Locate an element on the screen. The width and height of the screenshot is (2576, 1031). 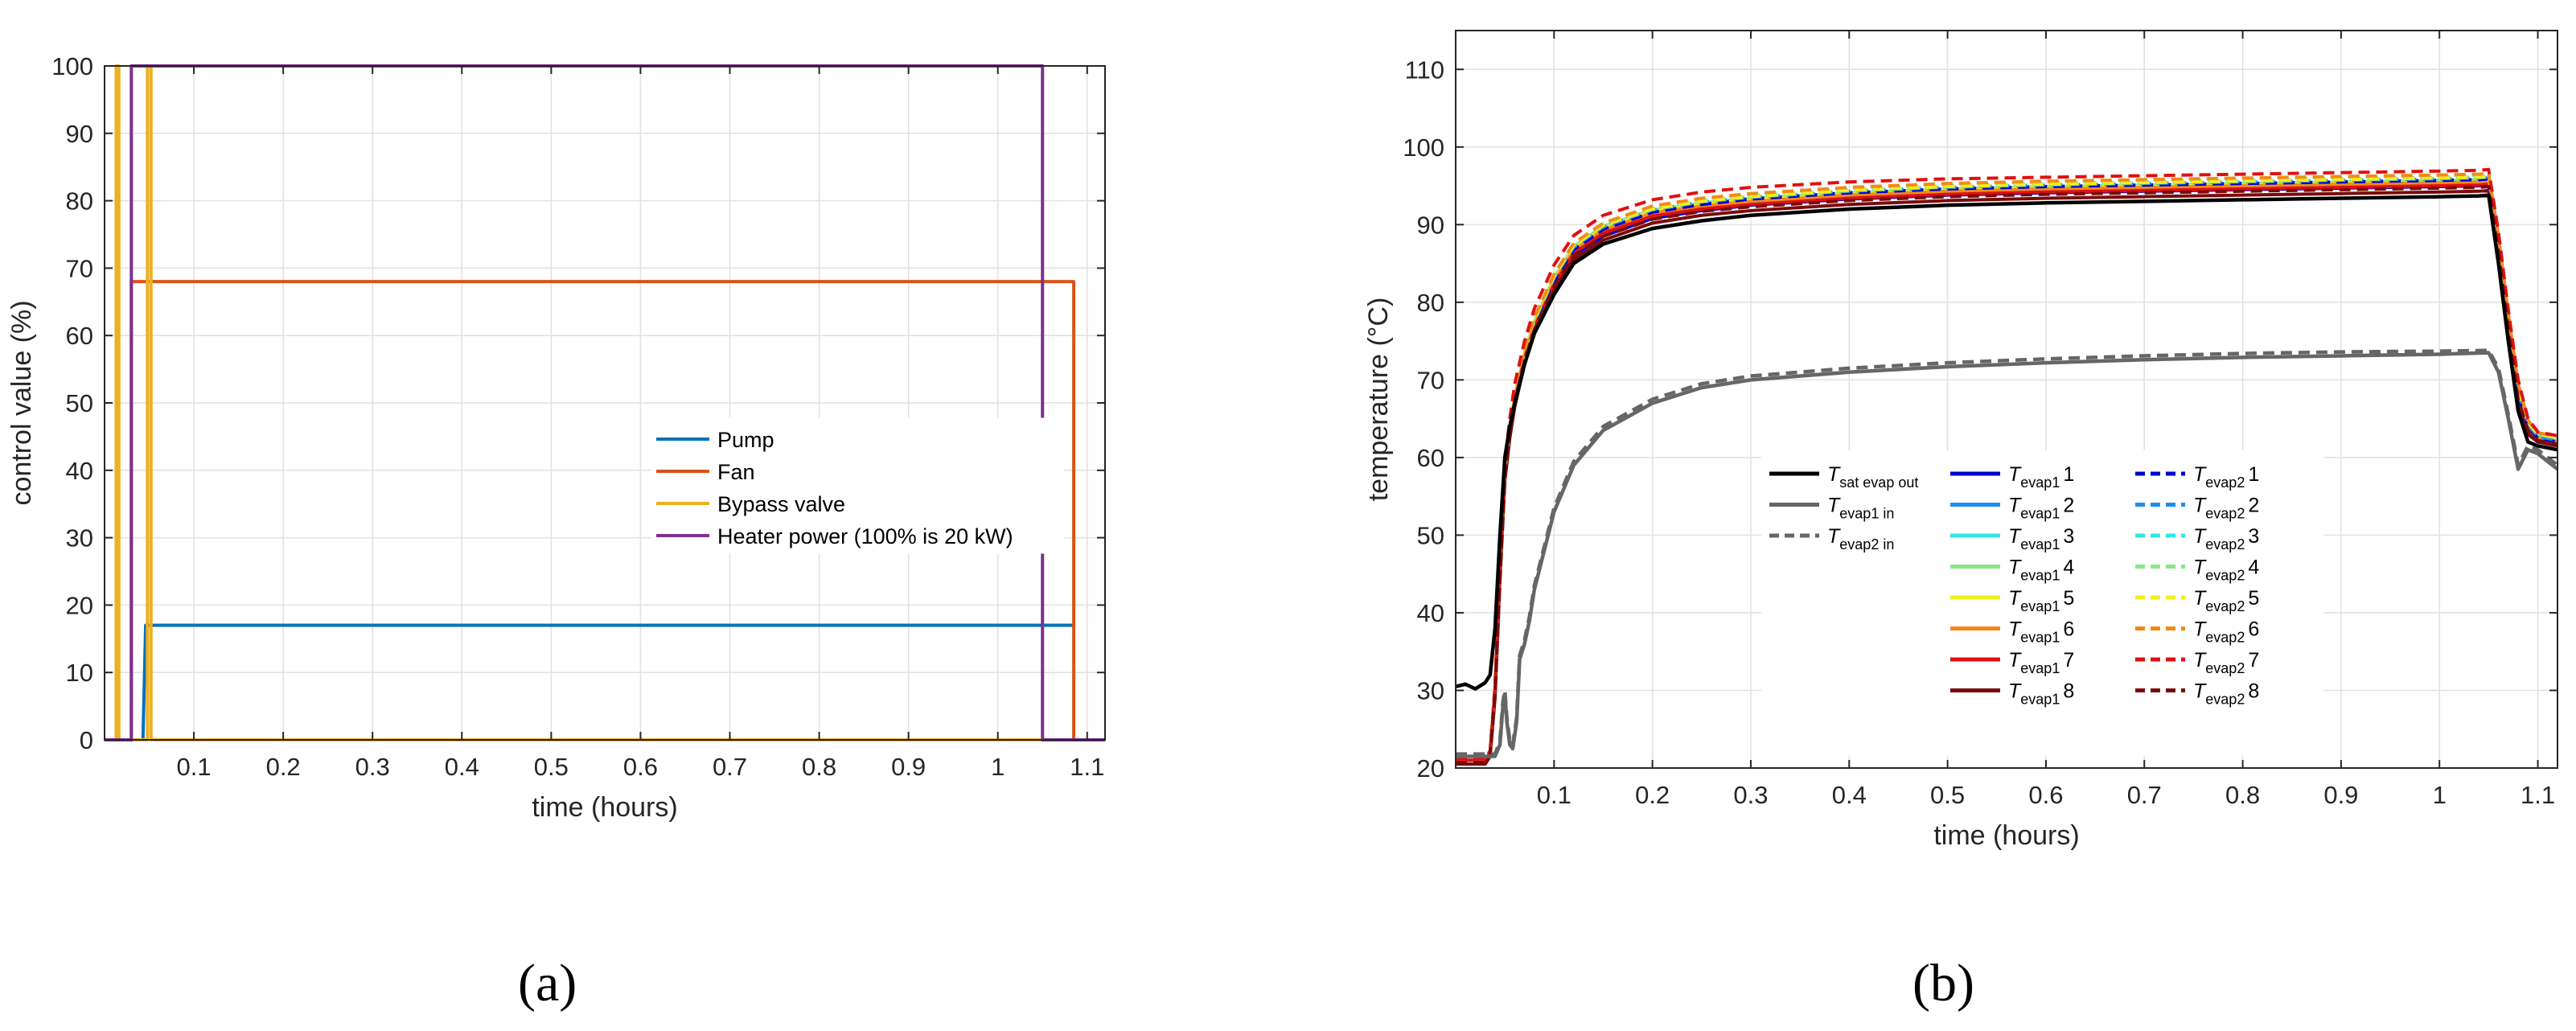
a-x-axis-label: time (hours) is located at coordinates (604, 807).